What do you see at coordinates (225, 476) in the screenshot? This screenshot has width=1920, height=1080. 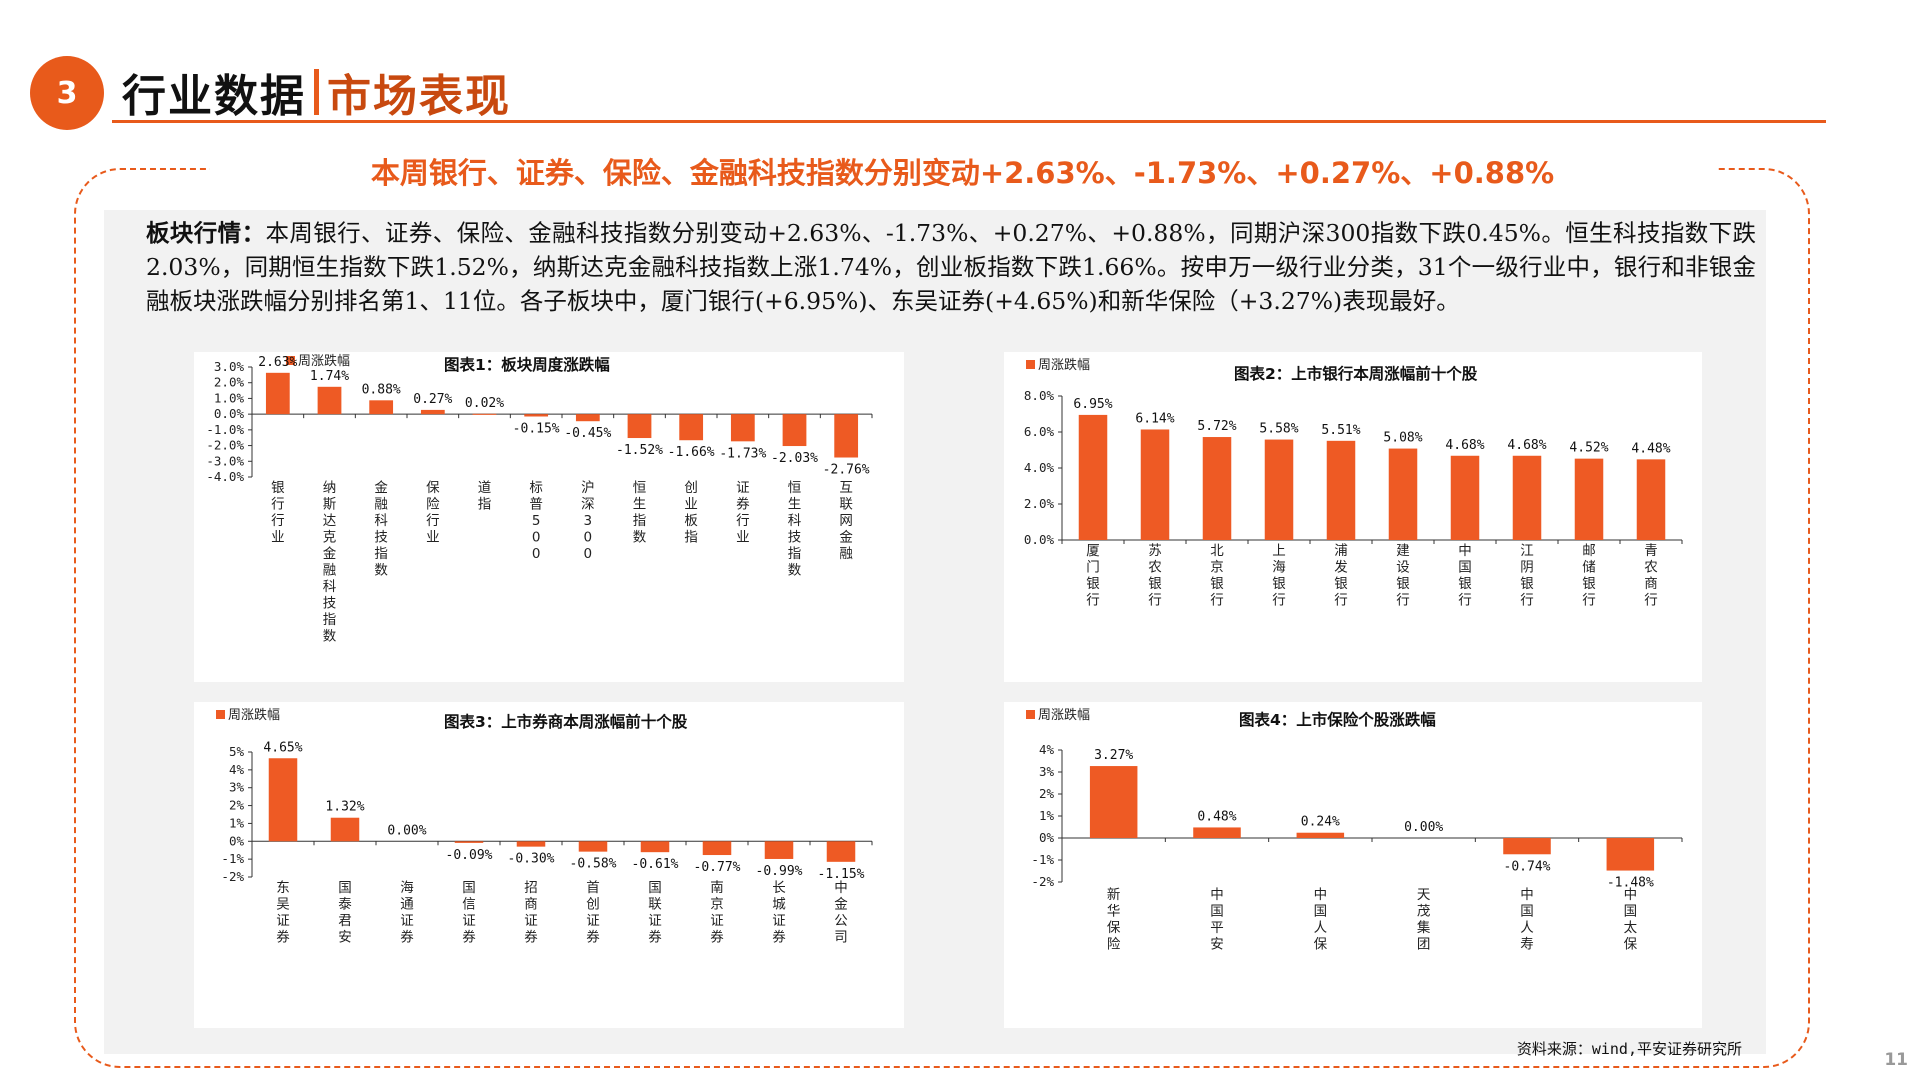 I see `y-tick-label: -4.0%` at bounding box center [225, 476].